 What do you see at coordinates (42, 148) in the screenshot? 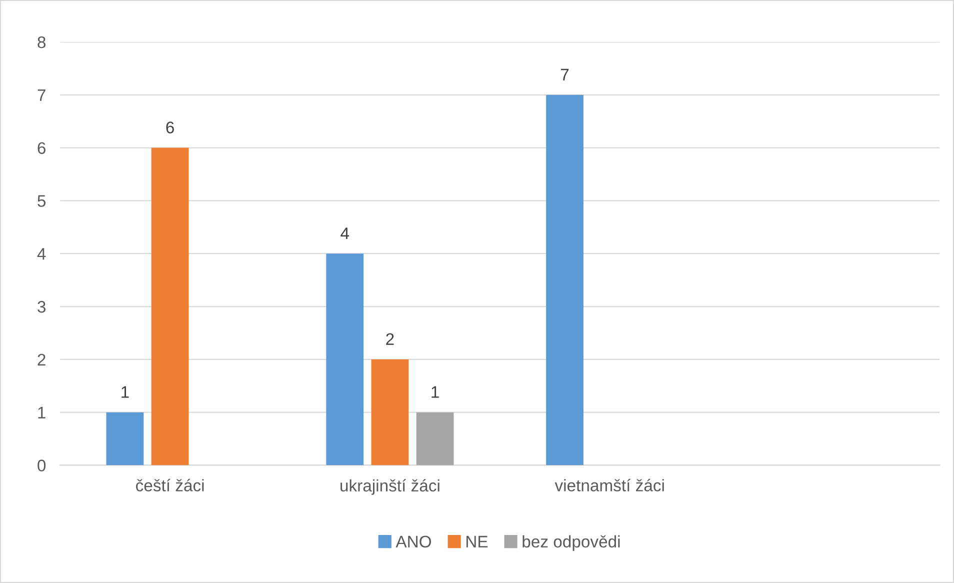
I see `y-tick-label: 6` at bounding box center [42, 148].